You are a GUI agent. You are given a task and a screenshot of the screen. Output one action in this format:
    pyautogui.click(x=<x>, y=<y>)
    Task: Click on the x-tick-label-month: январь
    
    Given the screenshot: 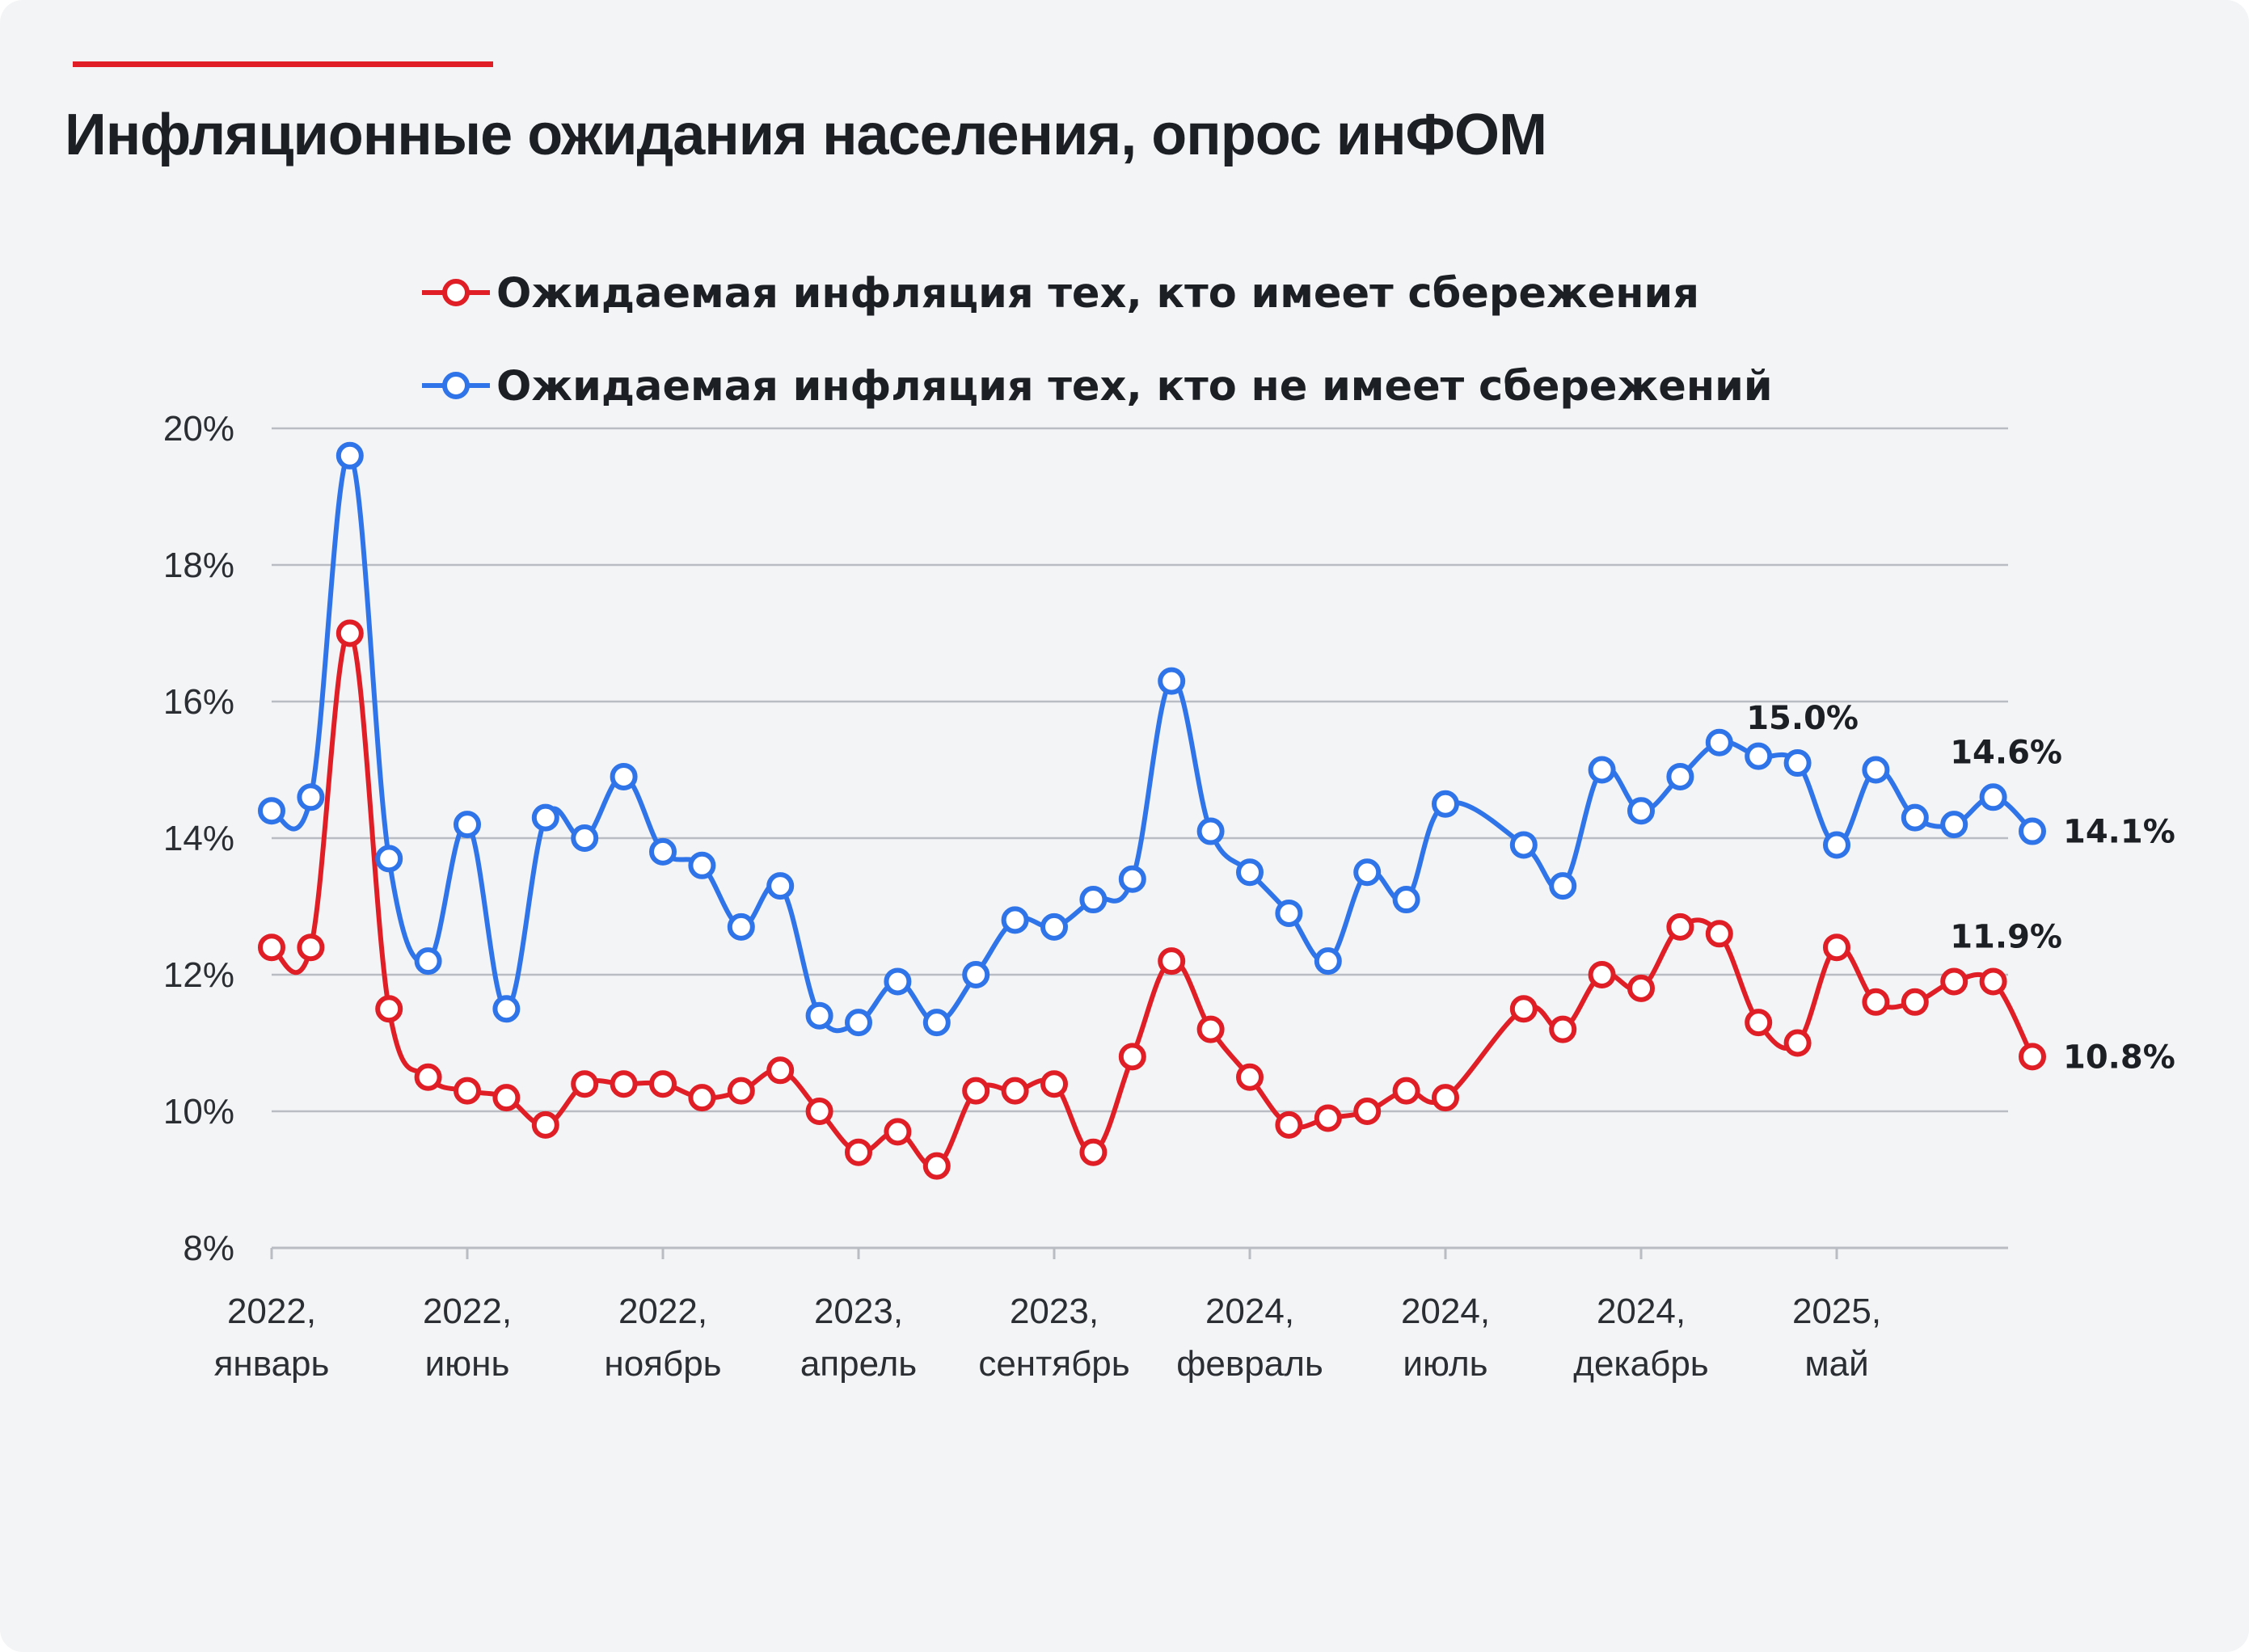 What is the action you would take?
    pyautogui.click(x=272, y=1364)
    